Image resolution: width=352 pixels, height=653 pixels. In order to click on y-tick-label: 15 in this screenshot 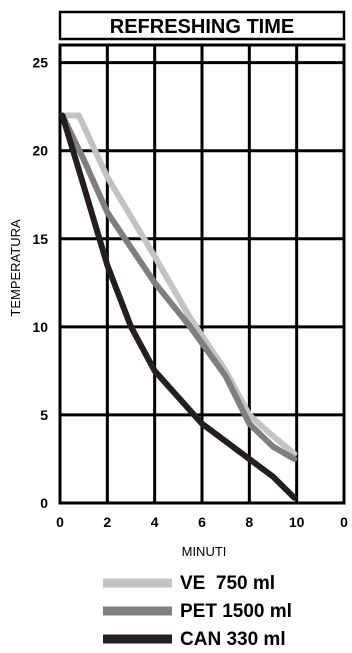, I will do `click(40, 239)`.